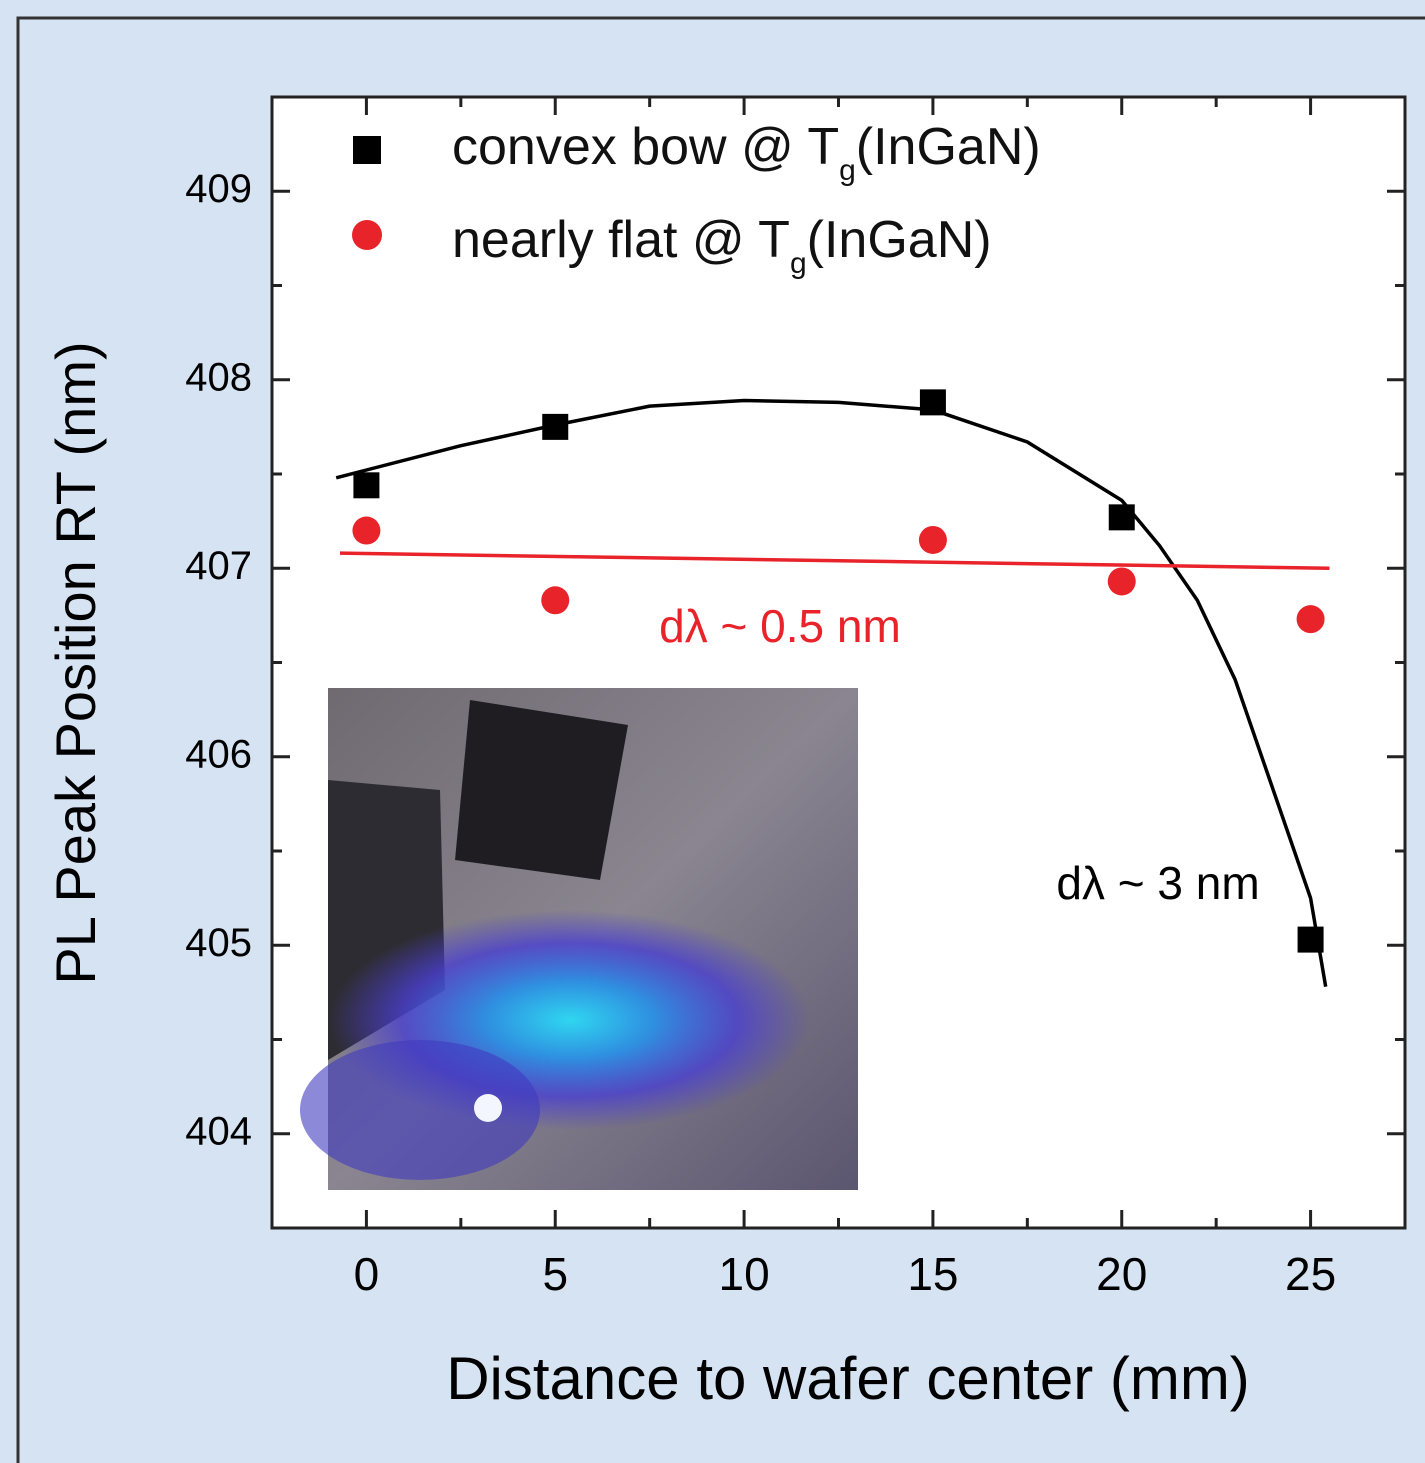 The width and height of the screenshot is (1425, 1463). Describe the element at coordinates (218, 377) in the screenshot. I see `y-tick-label: 408` at that location.